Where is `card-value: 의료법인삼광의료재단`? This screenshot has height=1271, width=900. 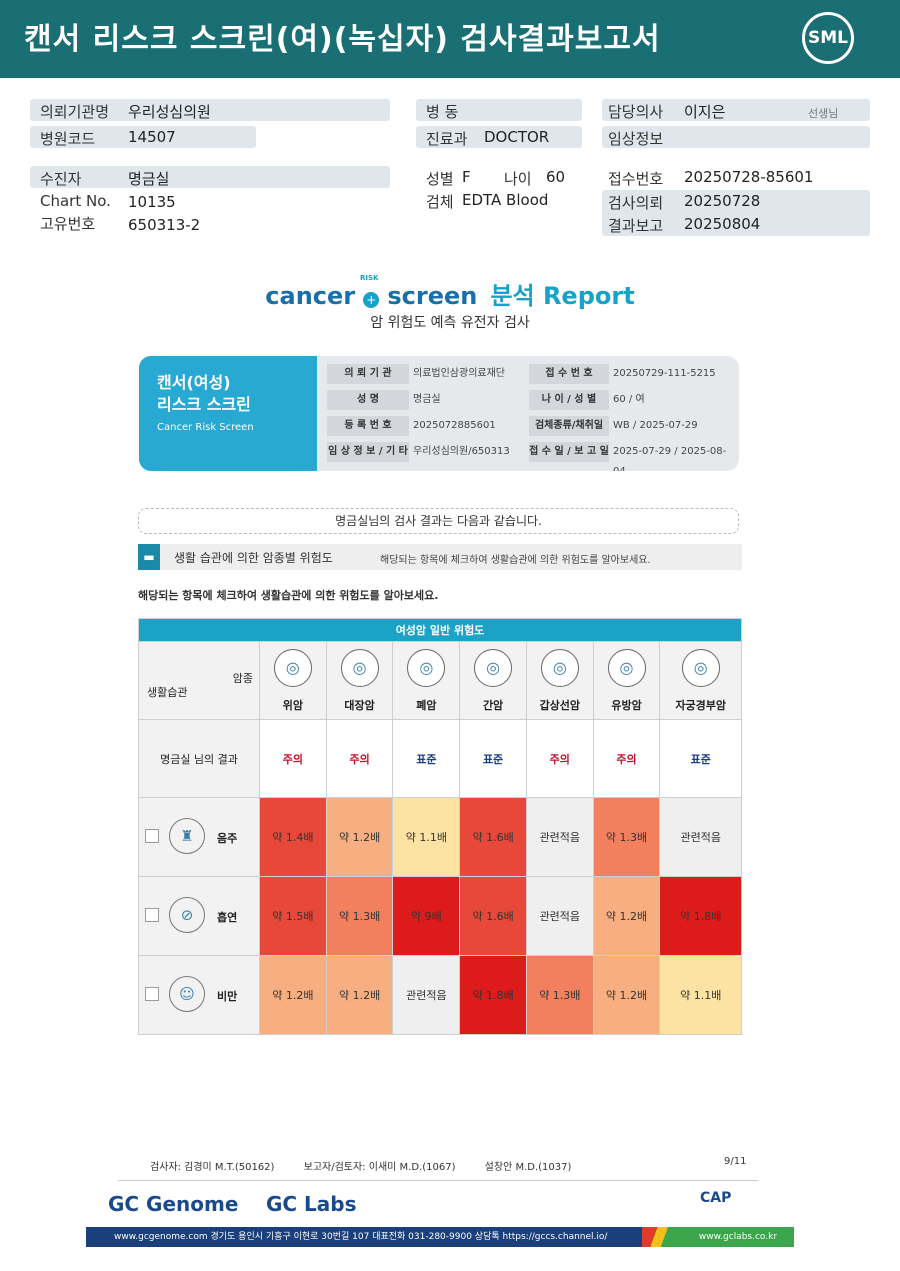 card-value: 의료법인삼광의료재단 is located at coordinates (459, 373).